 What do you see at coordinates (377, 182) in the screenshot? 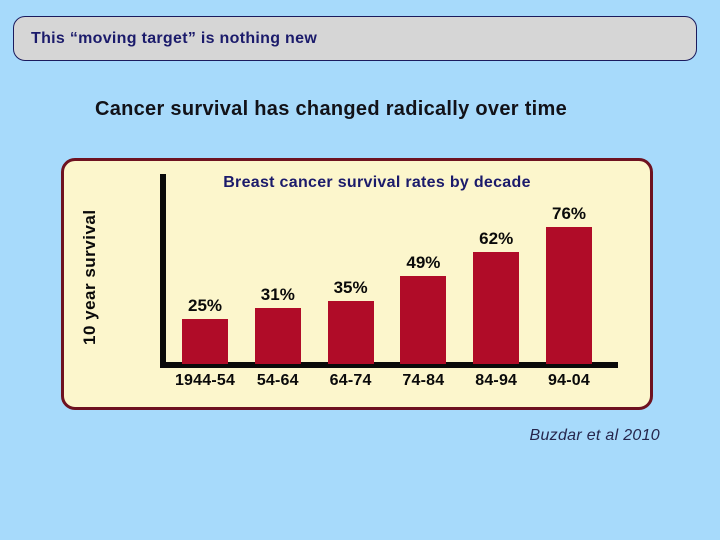
I see `chart-title: Breast cancer survival rates by decade` at bounding box center [377, 182].